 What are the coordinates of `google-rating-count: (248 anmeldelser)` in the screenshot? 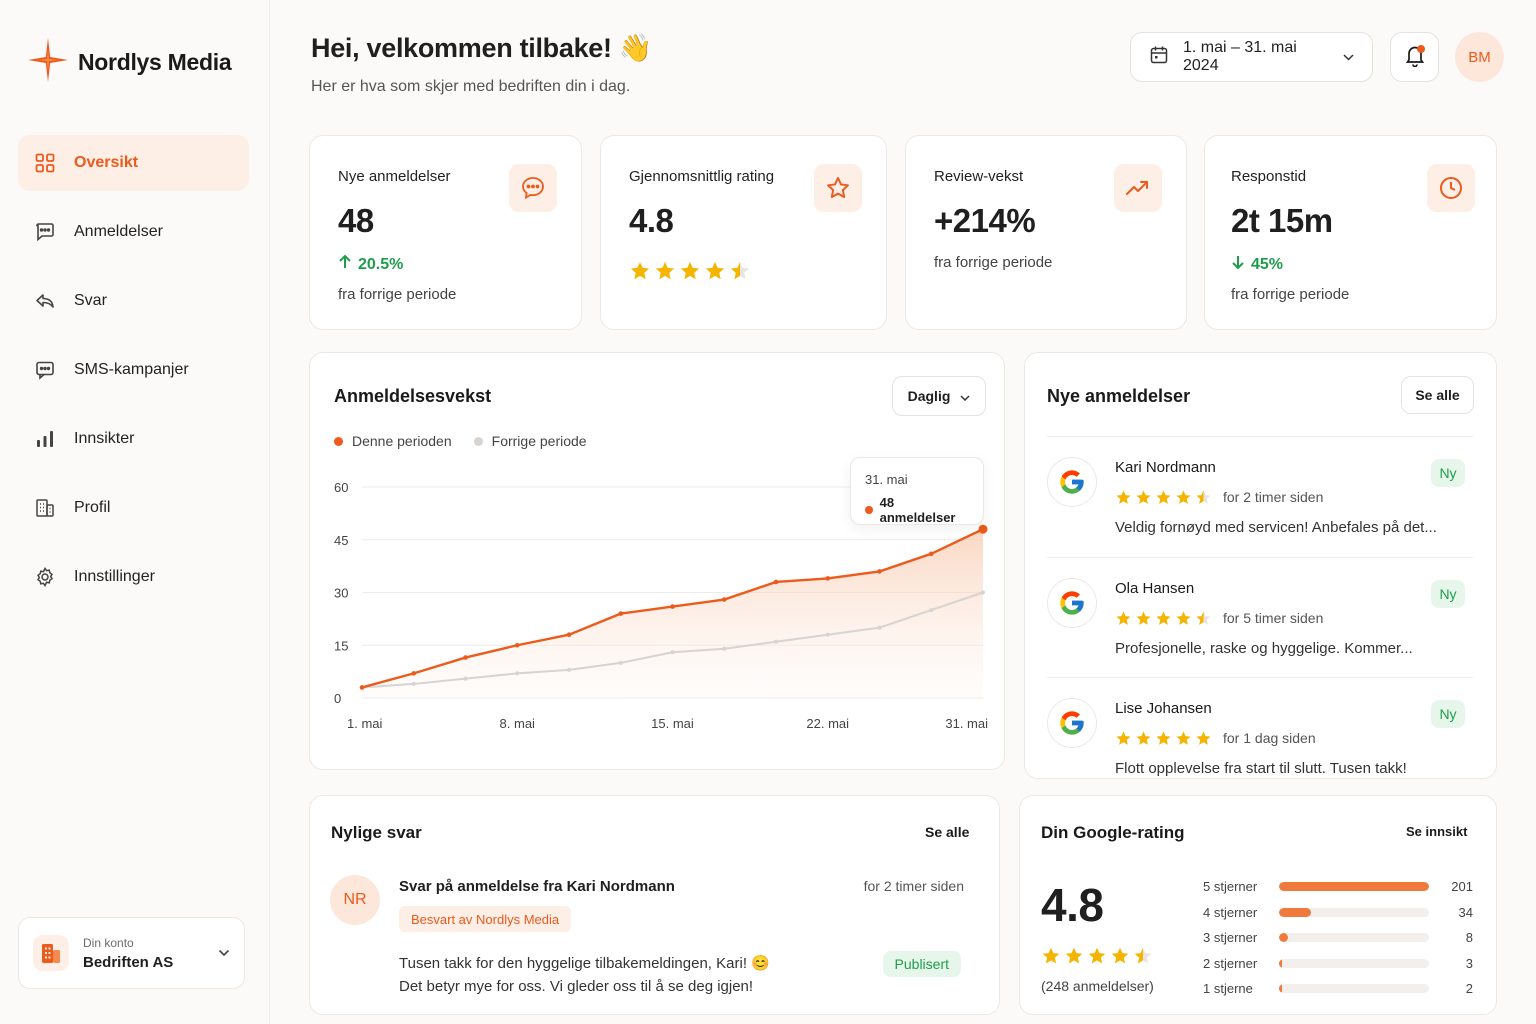 It's located at (1097, 986).